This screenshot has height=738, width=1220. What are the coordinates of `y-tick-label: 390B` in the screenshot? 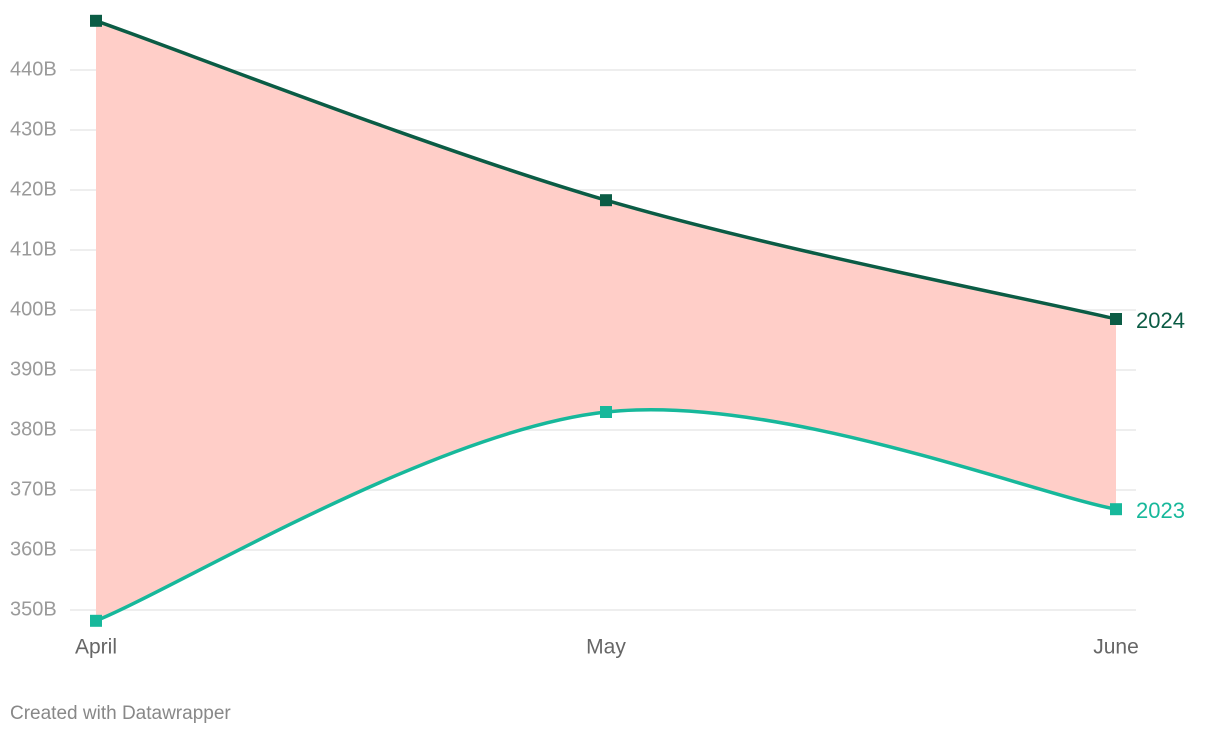 It's located at (33, 369).